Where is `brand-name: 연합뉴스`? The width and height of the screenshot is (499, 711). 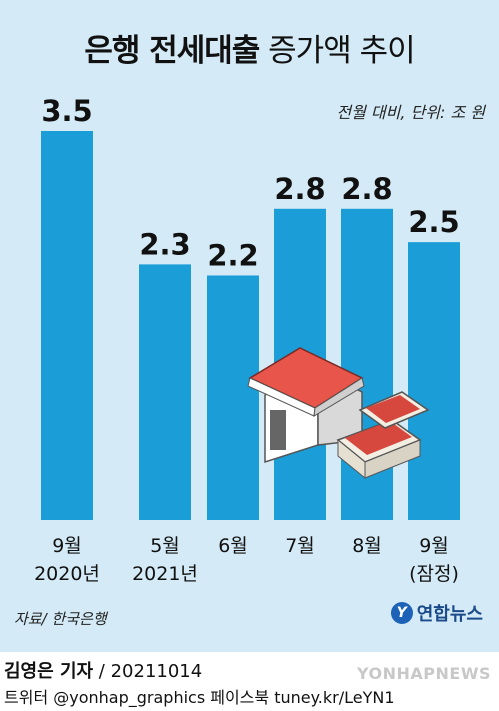 brand-name: 연합뉴스 is located at coordinates (449, 614).